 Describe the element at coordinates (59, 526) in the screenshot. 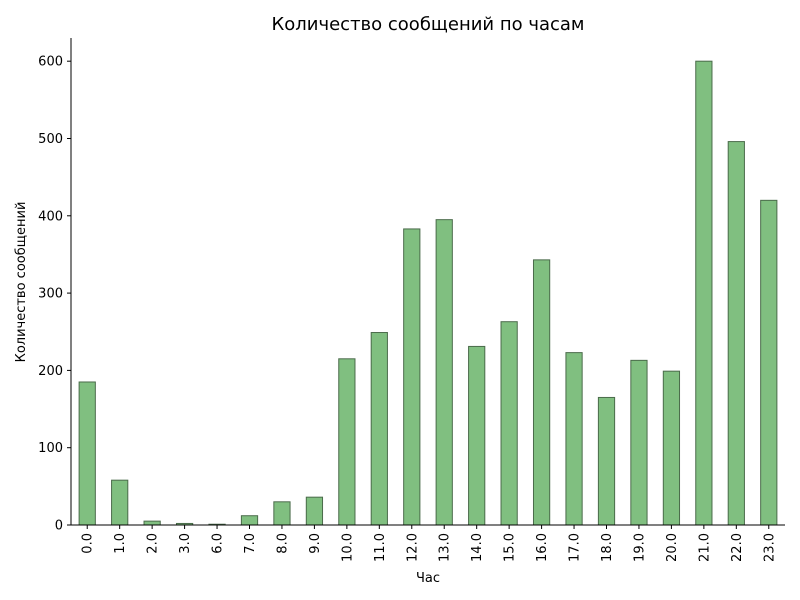

I see `y-tick-label: 0` at that location.